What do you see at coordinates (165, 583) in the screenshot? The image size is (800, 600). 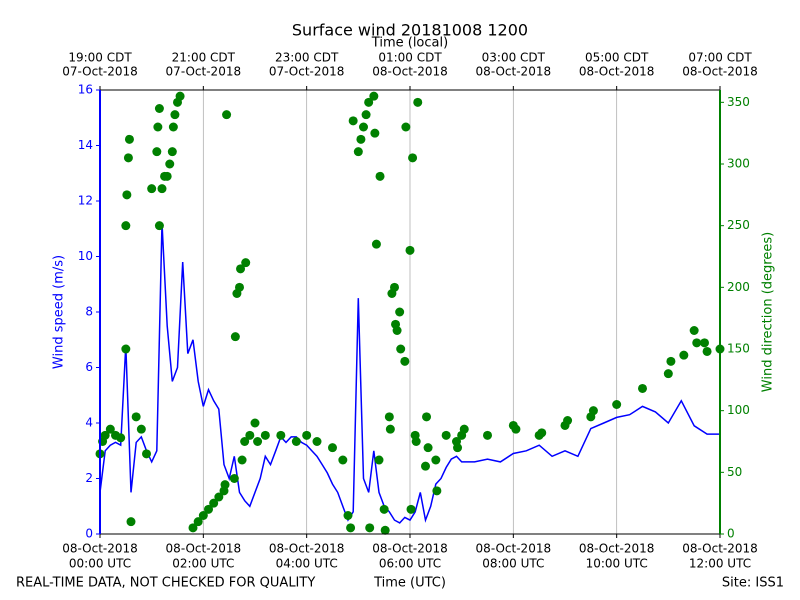 I see `footer-left: REAL-TIME DATA, NOT CHECKED FOR QUALITY` at bounding box center [165, 583].